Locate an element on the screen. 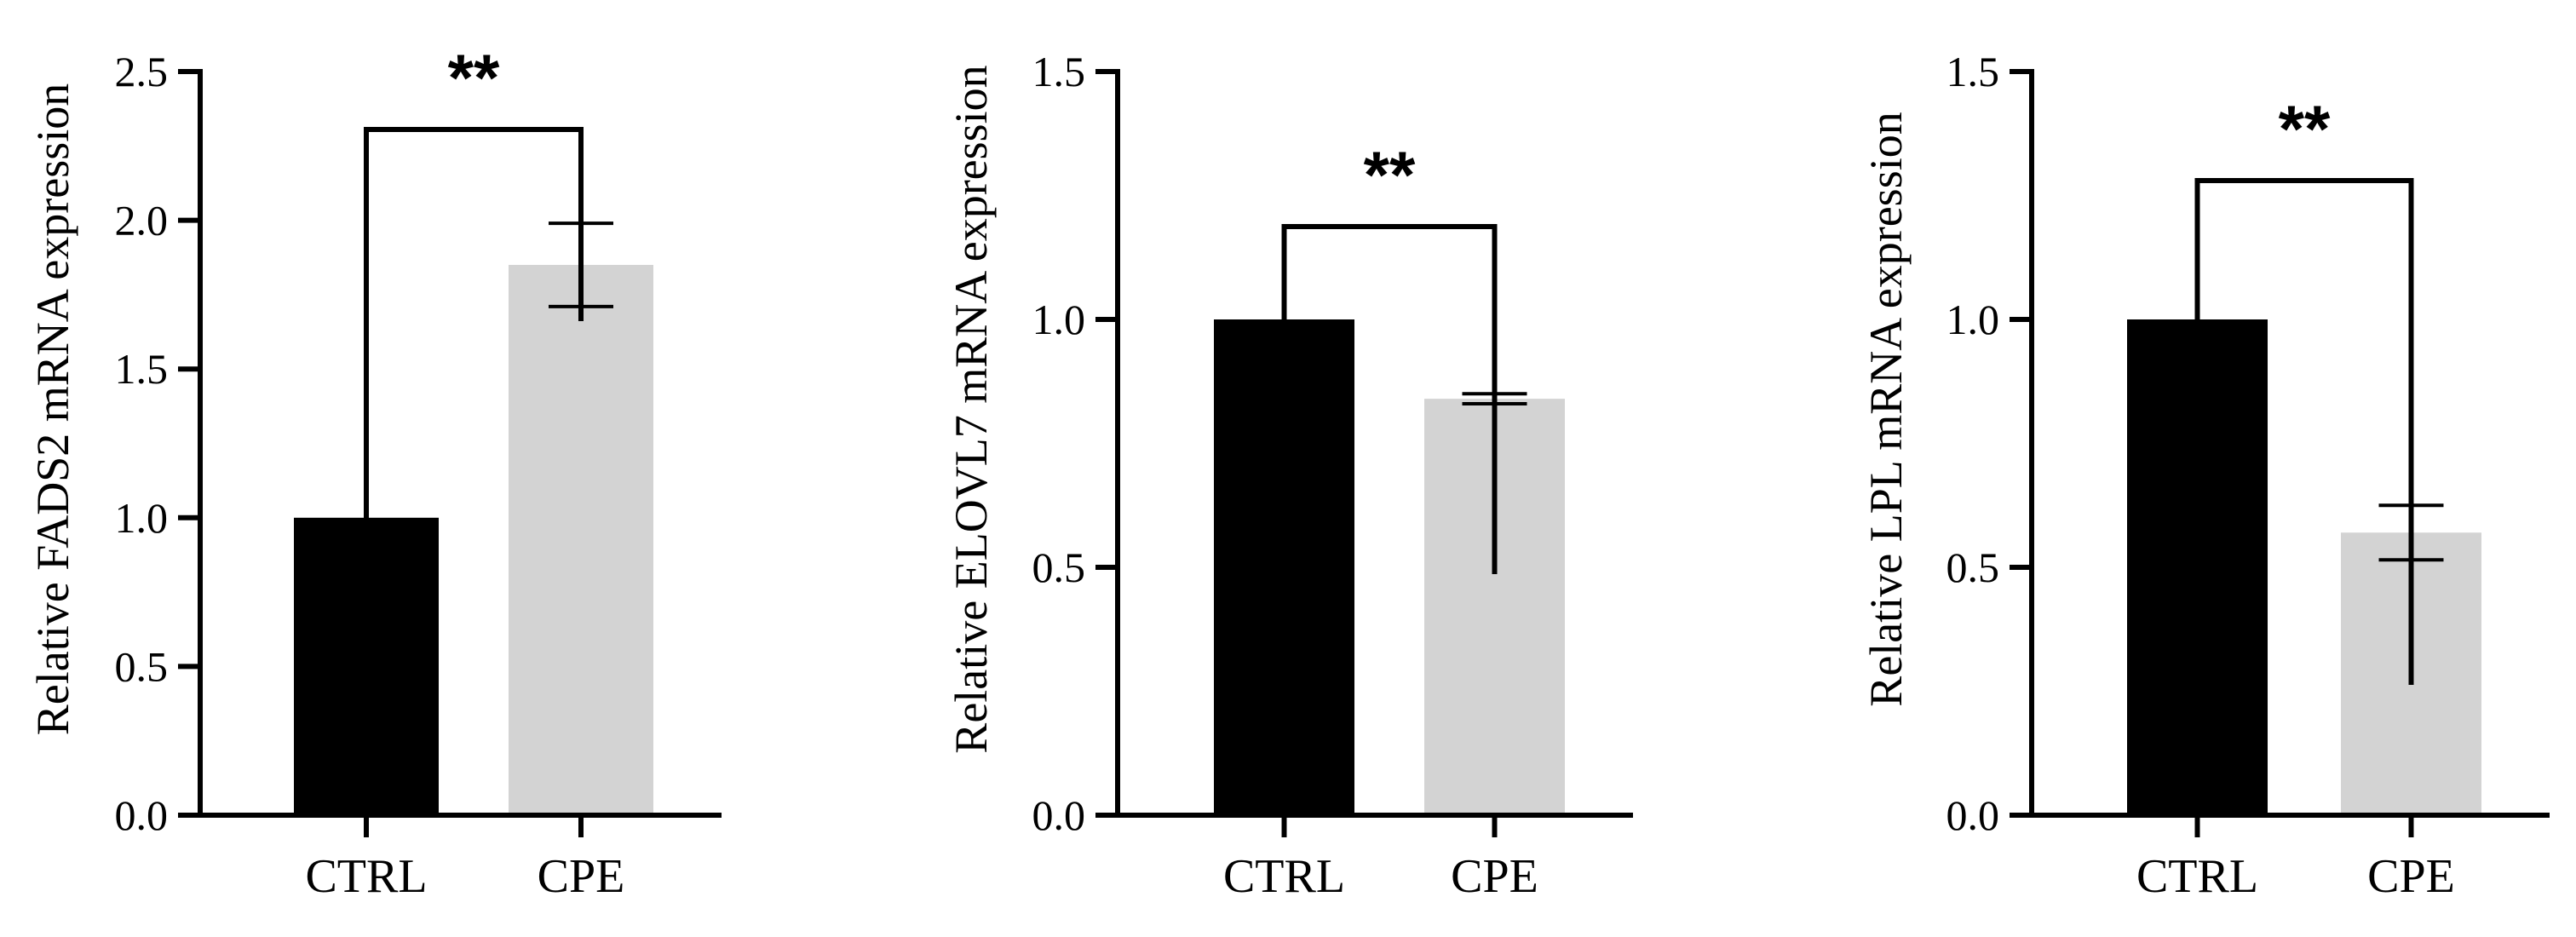  y-tick-label: 2.0 is located at coordinates (142, 220).